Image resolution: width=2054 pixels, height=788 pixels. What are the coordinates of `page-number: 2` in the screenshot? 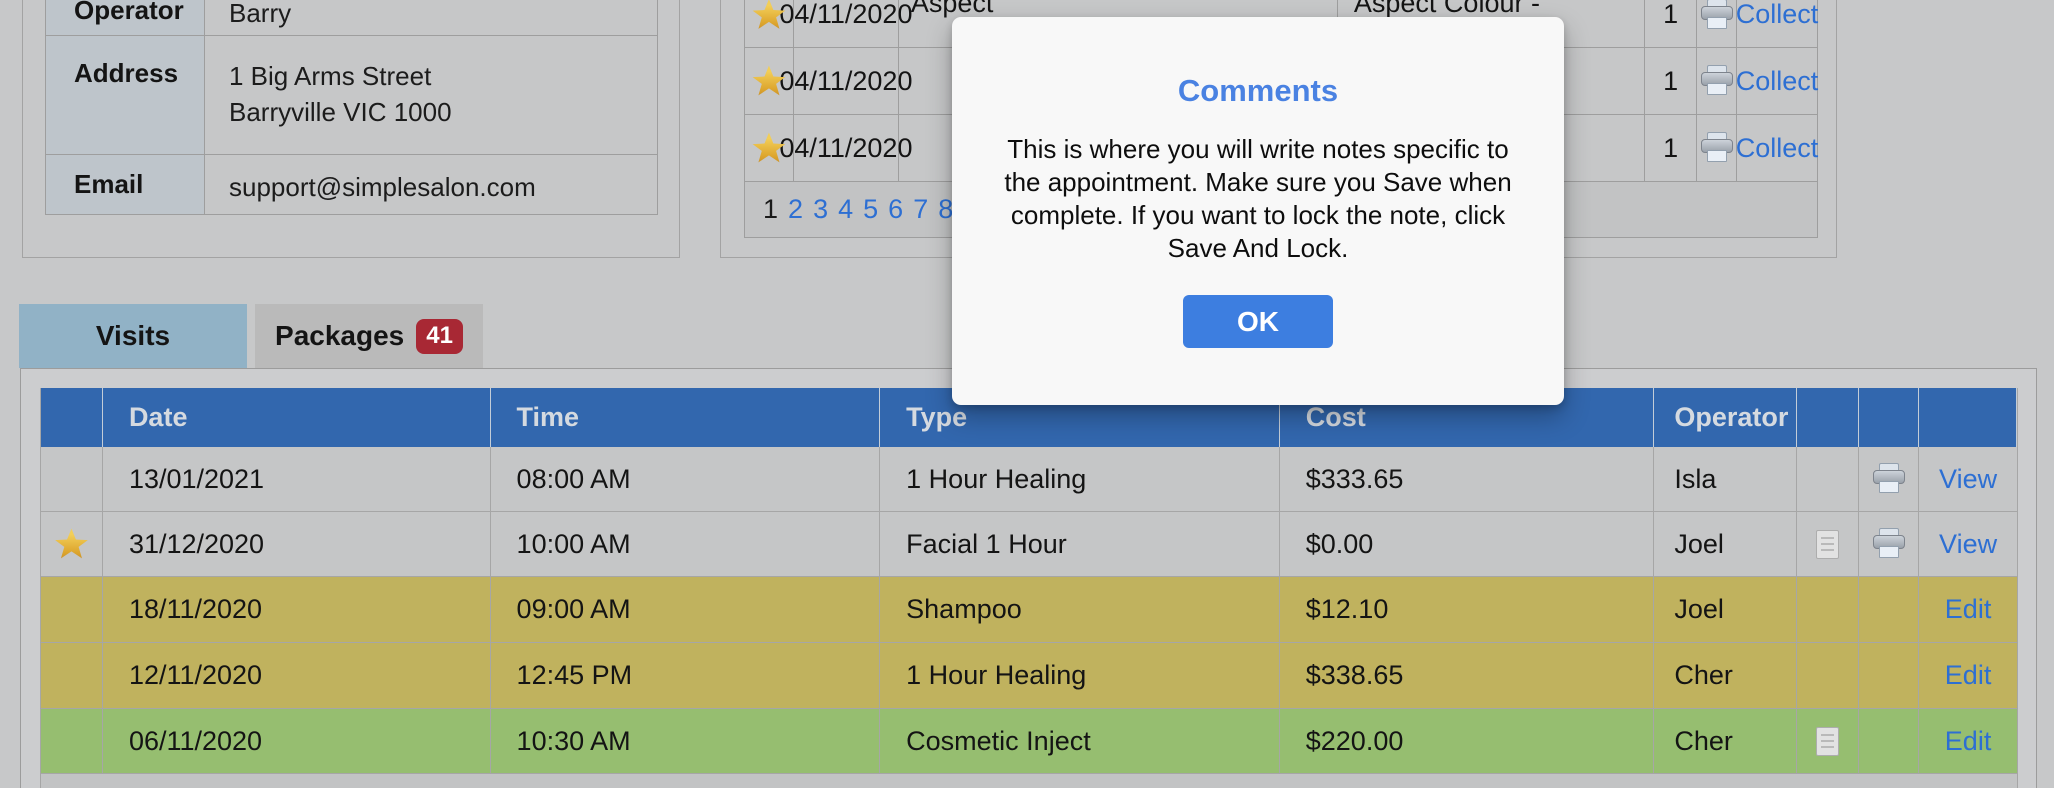 It's located at (796, 209).